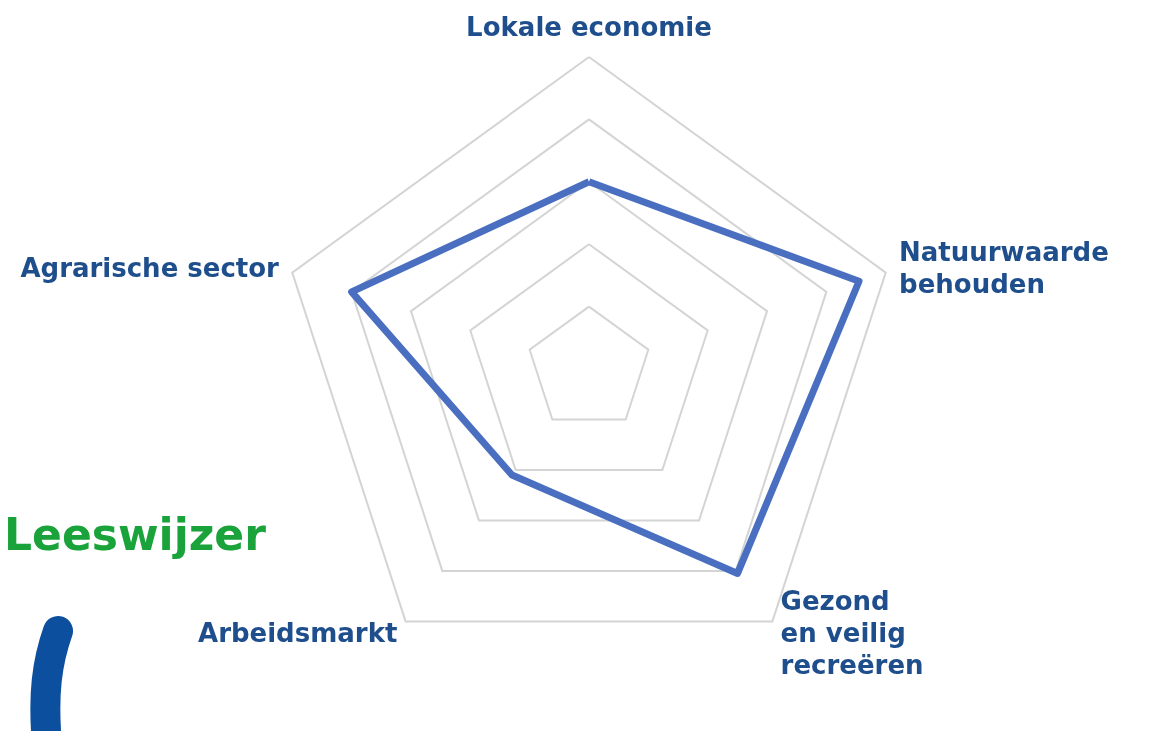  What do you see at coordinates (298, 632) in the screenshot?
I see `spoke-label: Arbeidsmarkt` at bounding box center [298, 632].